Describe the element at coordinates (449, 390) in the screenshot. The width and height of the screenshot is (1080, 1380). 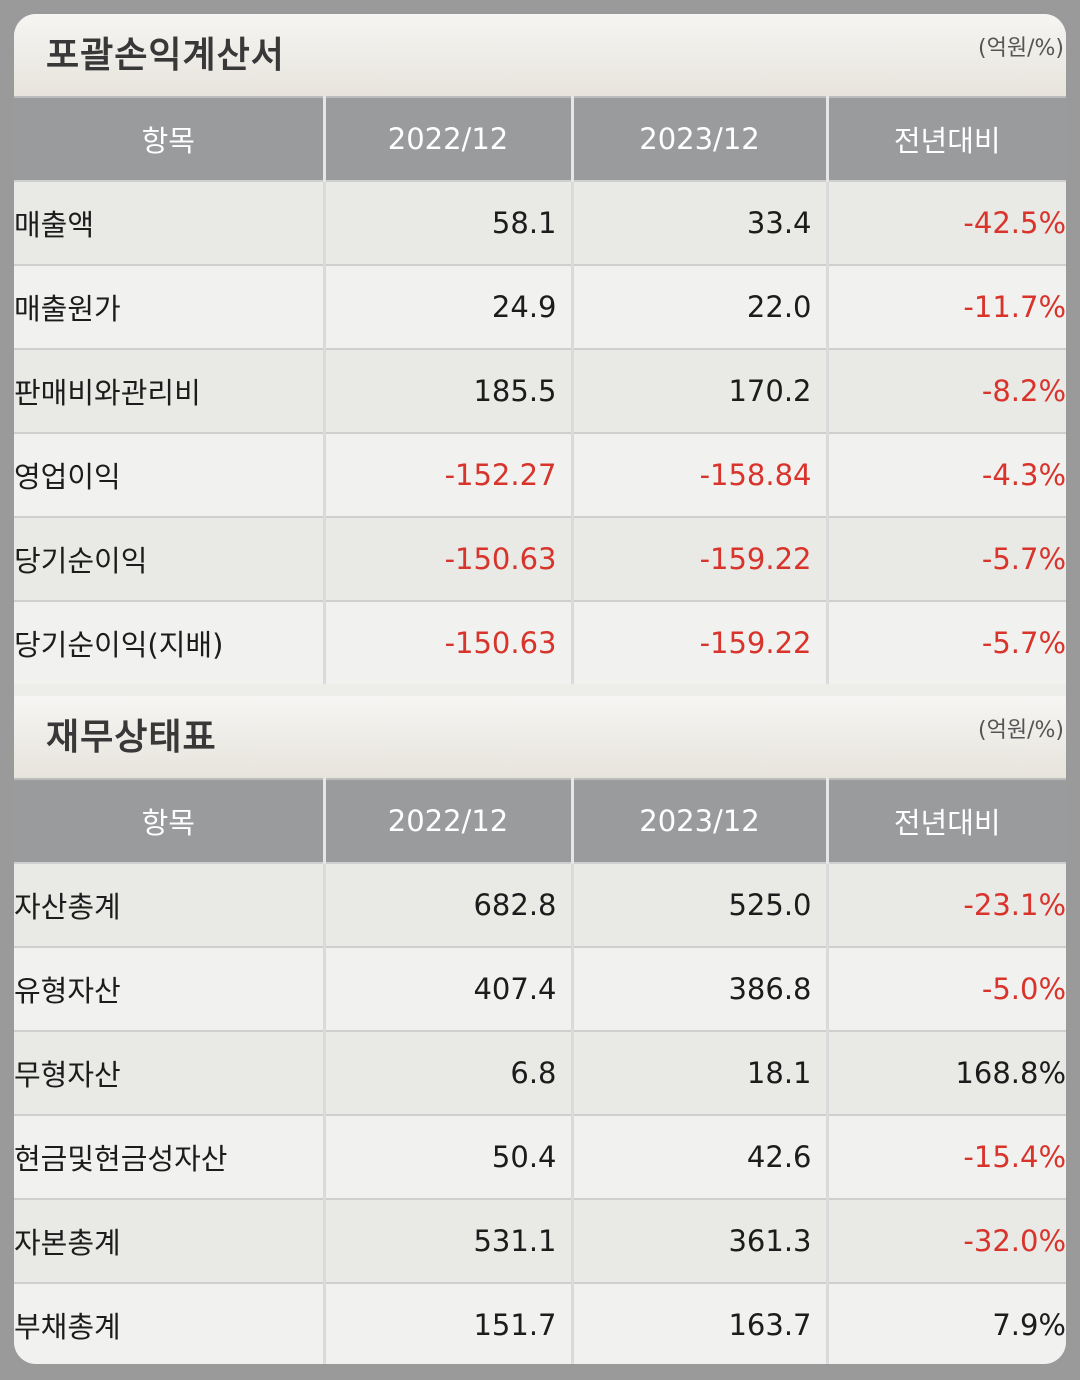
I see `value-2022: 185.5` at that location.